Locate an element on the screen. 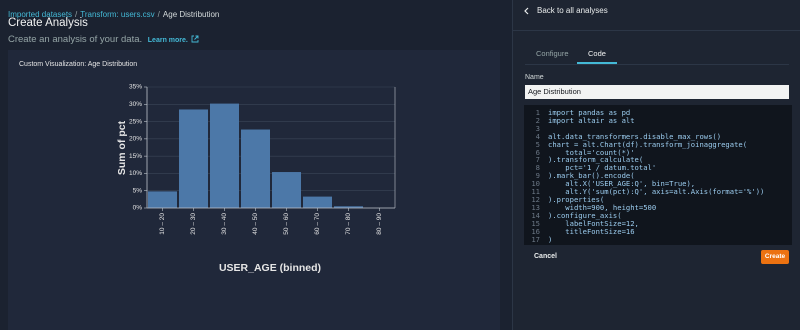 This screenshot has width=800, height=330. code-line: 13 width=900, height=500 is located at coordinates (658, 207).